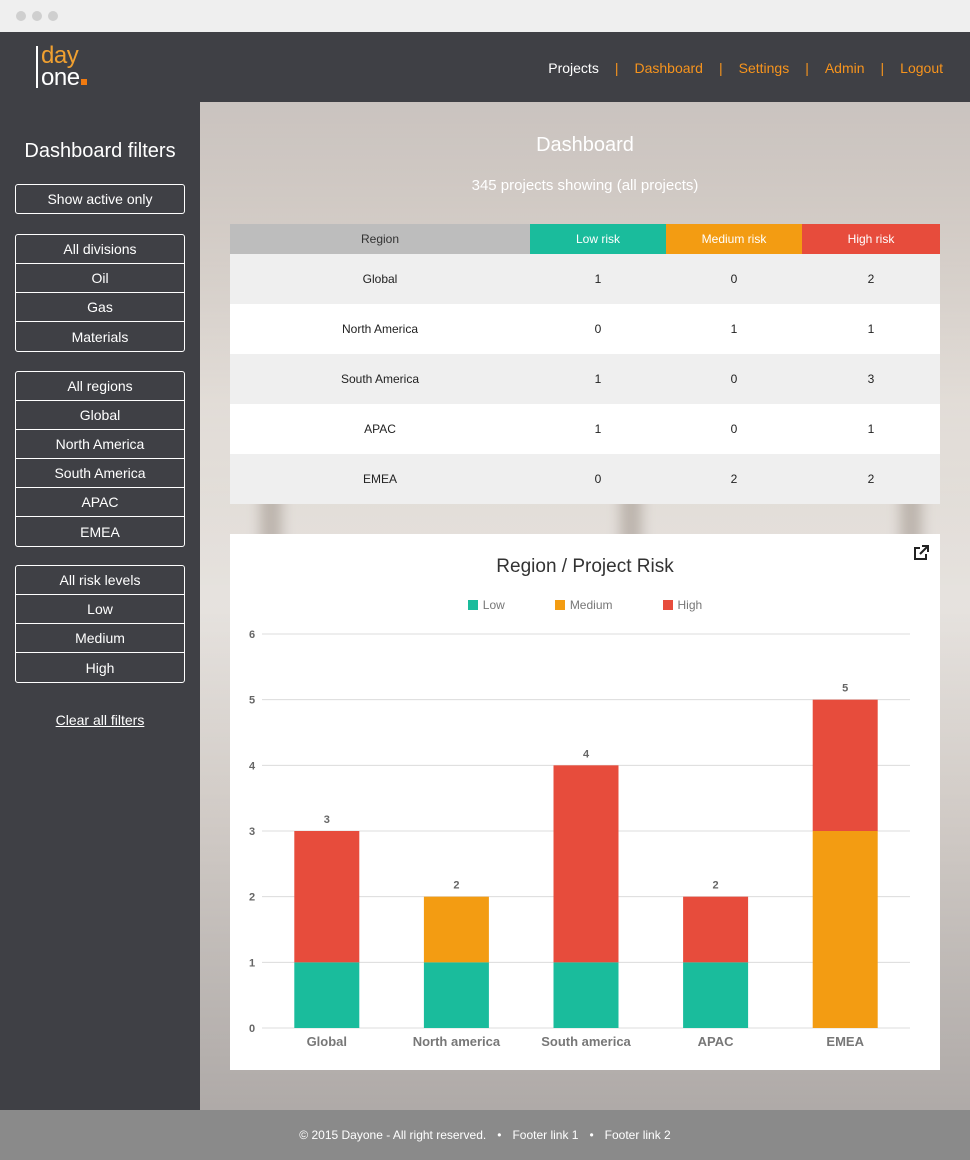 The width and height of the screenshot is (970, 1160). What do you see at coordinates (100, 638) in the screenshot?
I see `filter-medium: Medium` at bounding box center [100, 638].